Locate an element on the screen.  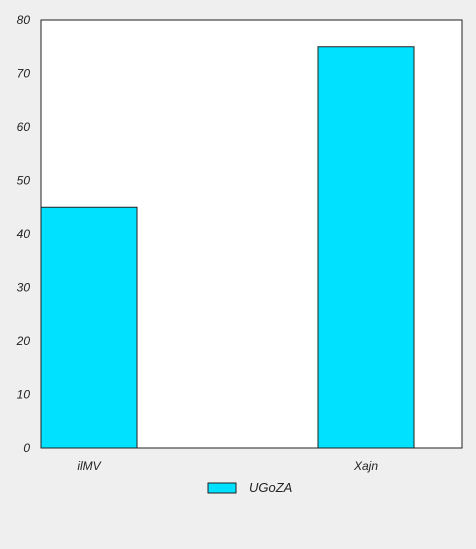
y-tick-label: 50 is located at coordinates (24, 181).